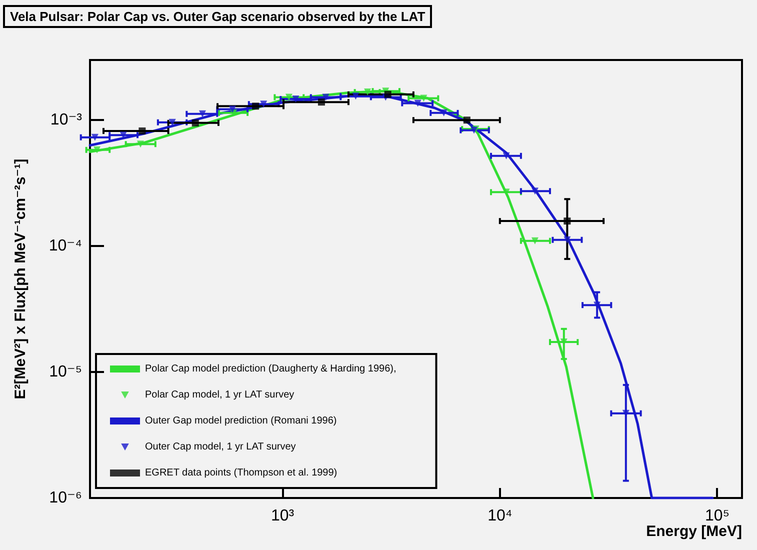 The height and width of the screenshot is (550, 757). I want to click on y-tick-label: 10⁻⁵, so click(65, 372).